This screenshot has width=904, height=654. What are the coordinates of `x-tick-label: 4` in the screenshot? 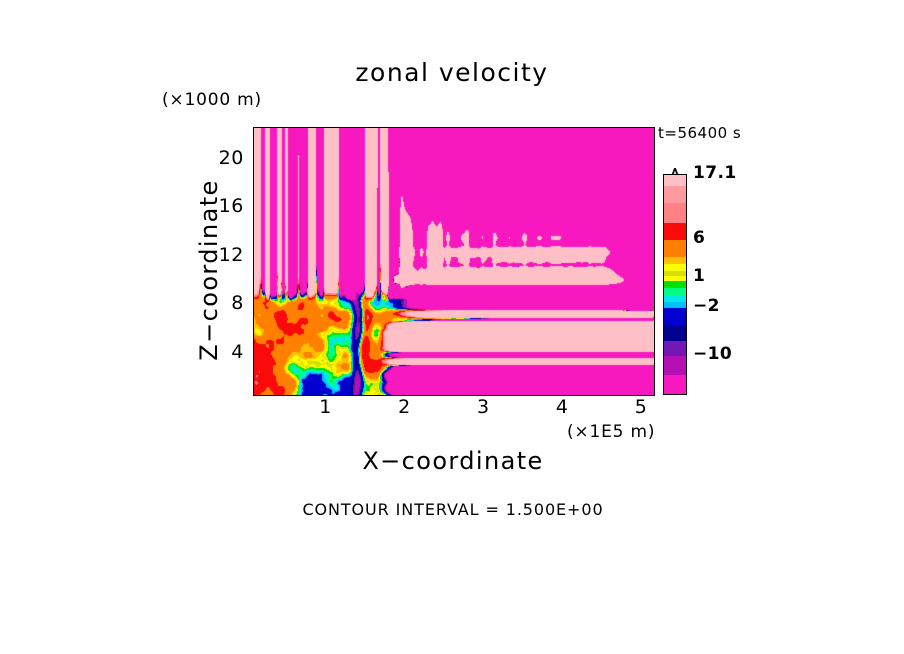 It's located at (562, 407).